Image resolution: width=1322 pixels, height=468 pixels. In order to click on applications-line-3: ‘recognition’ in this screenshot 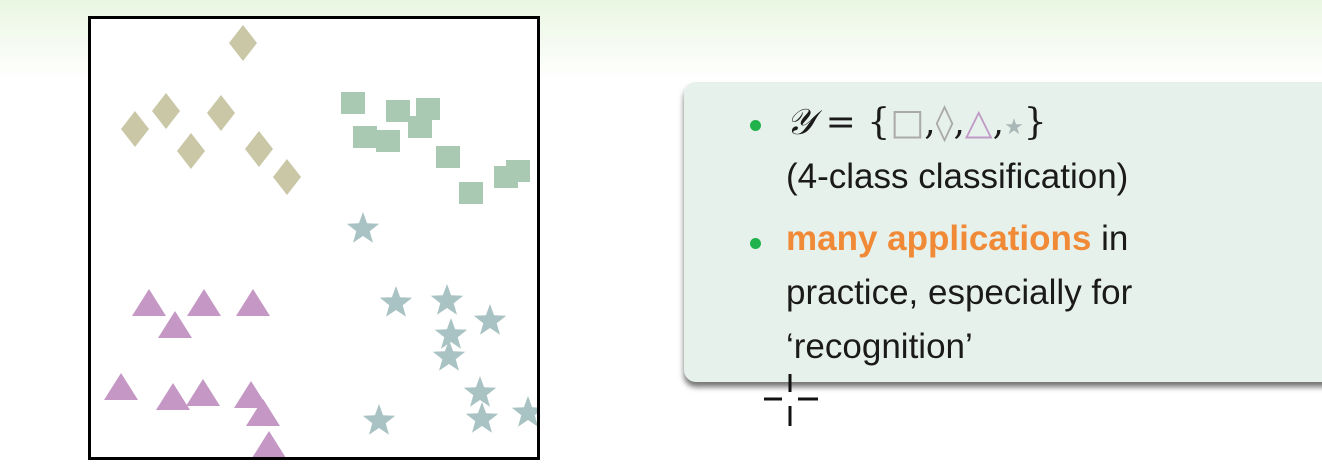, I will do `click(879, 346)`.